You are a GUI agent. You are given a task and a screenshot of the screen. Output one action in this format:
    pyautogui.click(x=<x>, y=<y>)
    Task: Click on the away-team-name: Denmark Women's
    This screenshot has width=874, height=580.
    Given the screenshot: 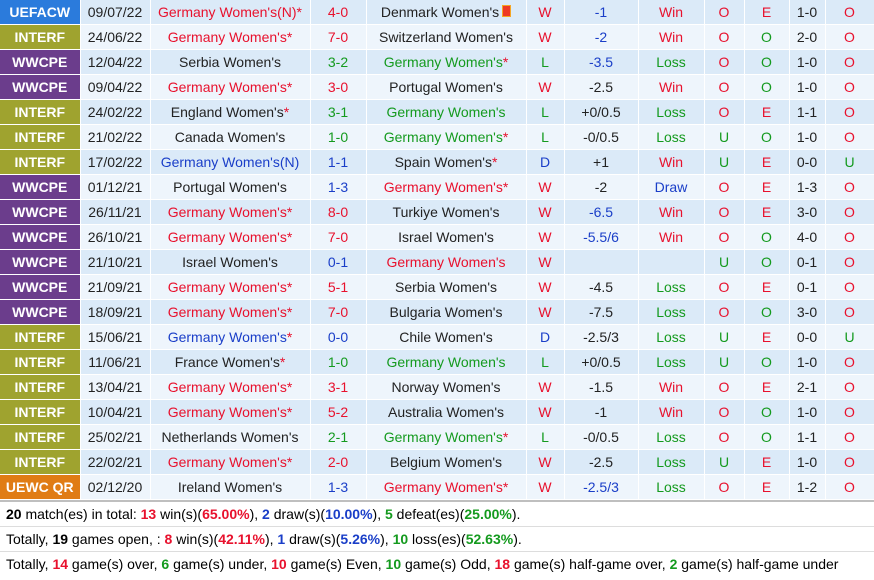 What is the action you would take?
    pyautogui.click(x=440, y=12)
    